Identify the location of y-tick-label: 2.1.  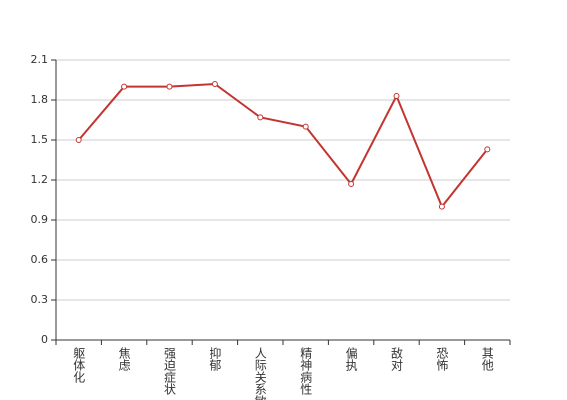
(40, 59).